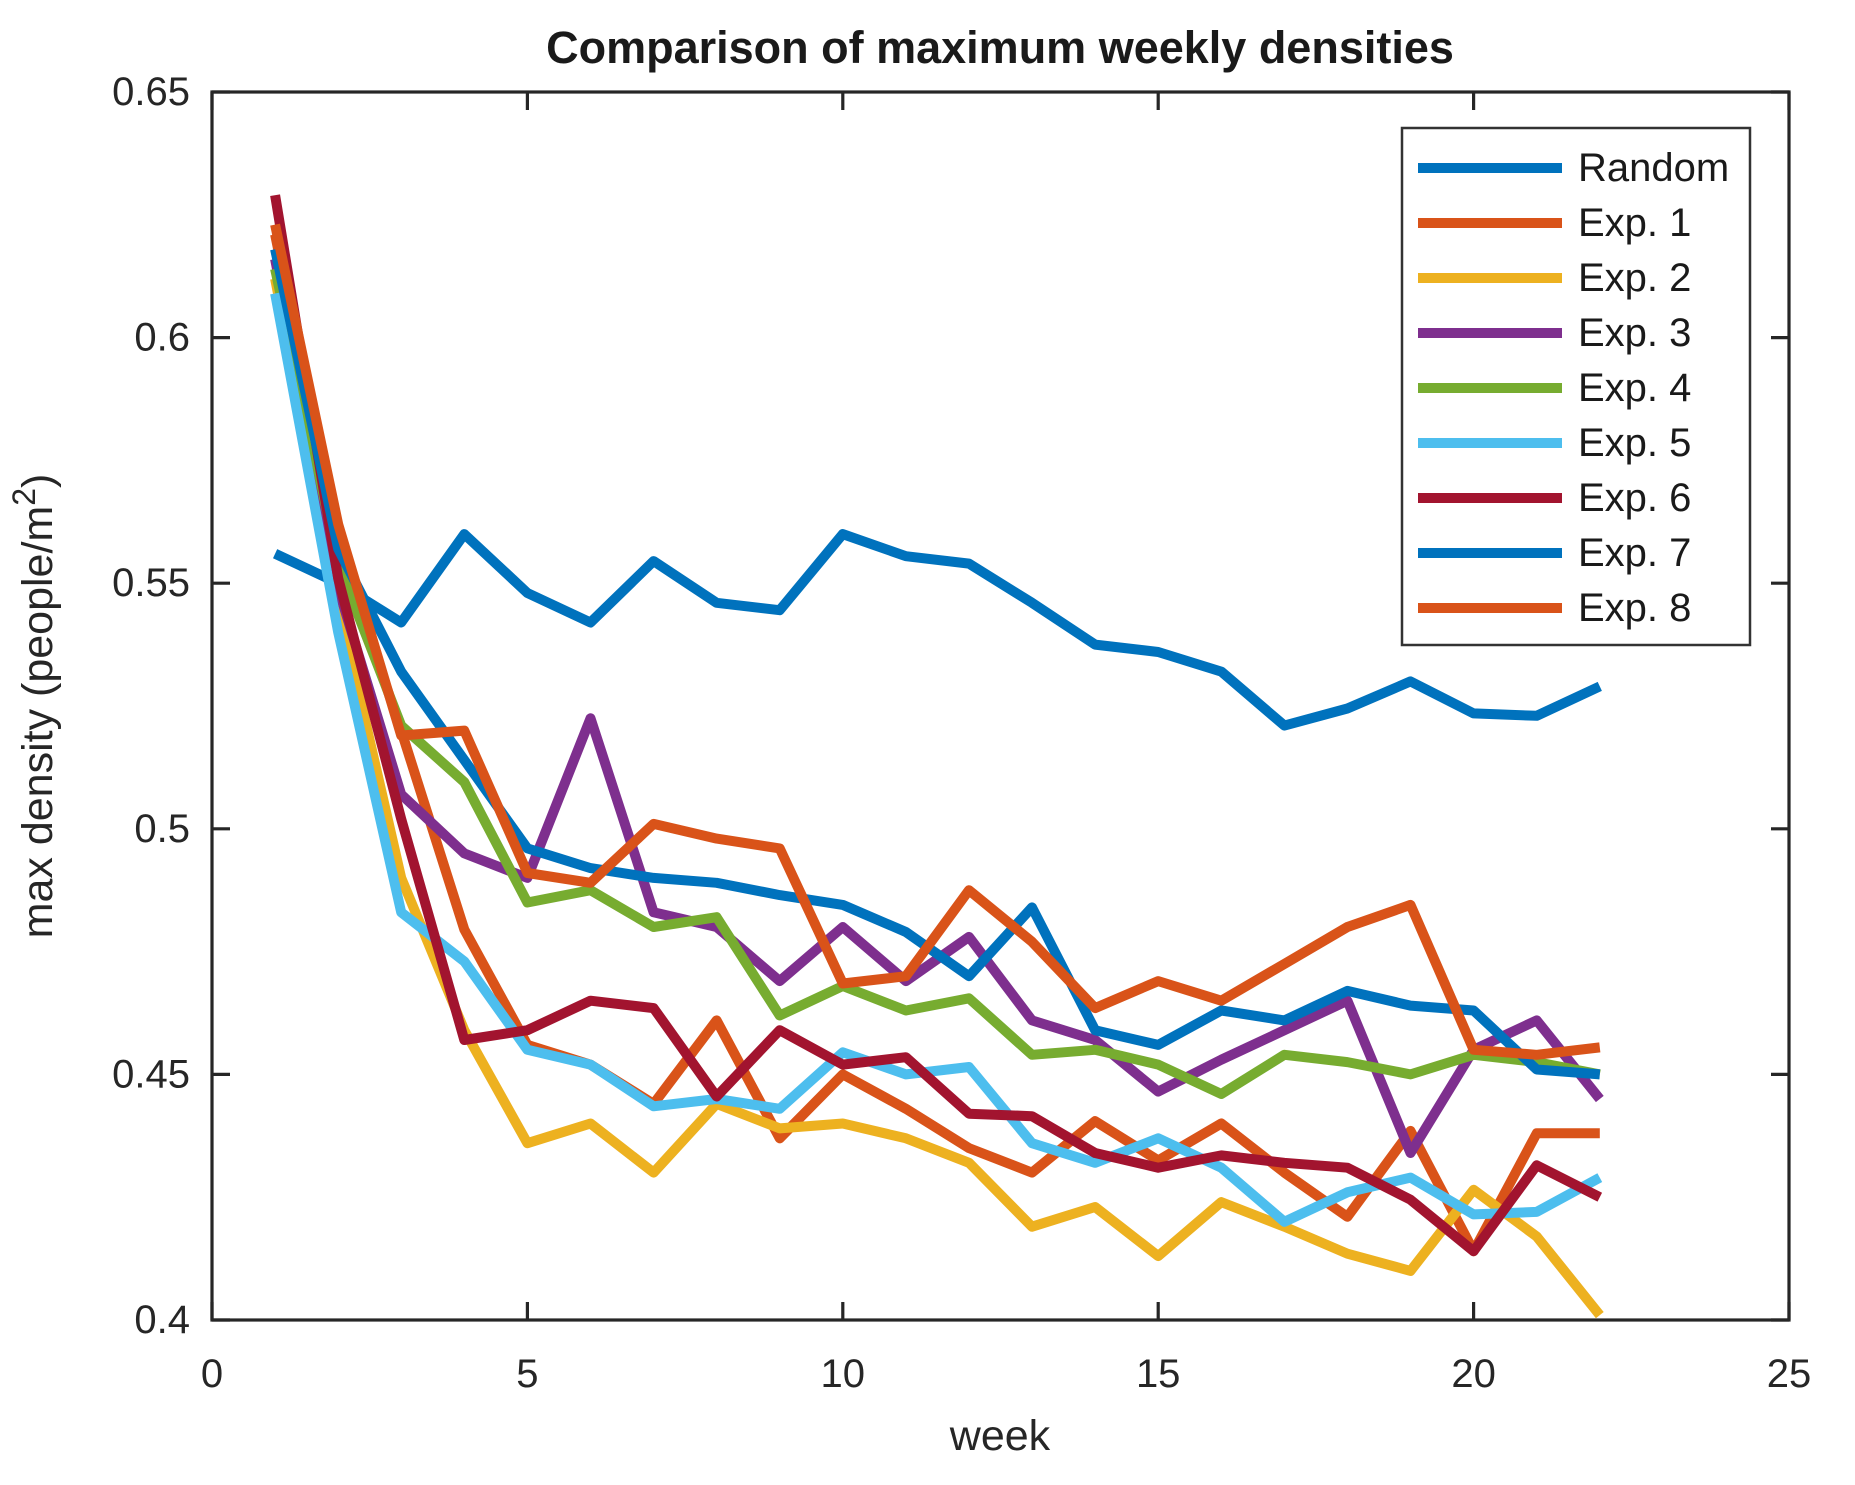 This screenshot has width=1855, height=1485. I want to click on x-axis-label: week, so click(1000, 1436).